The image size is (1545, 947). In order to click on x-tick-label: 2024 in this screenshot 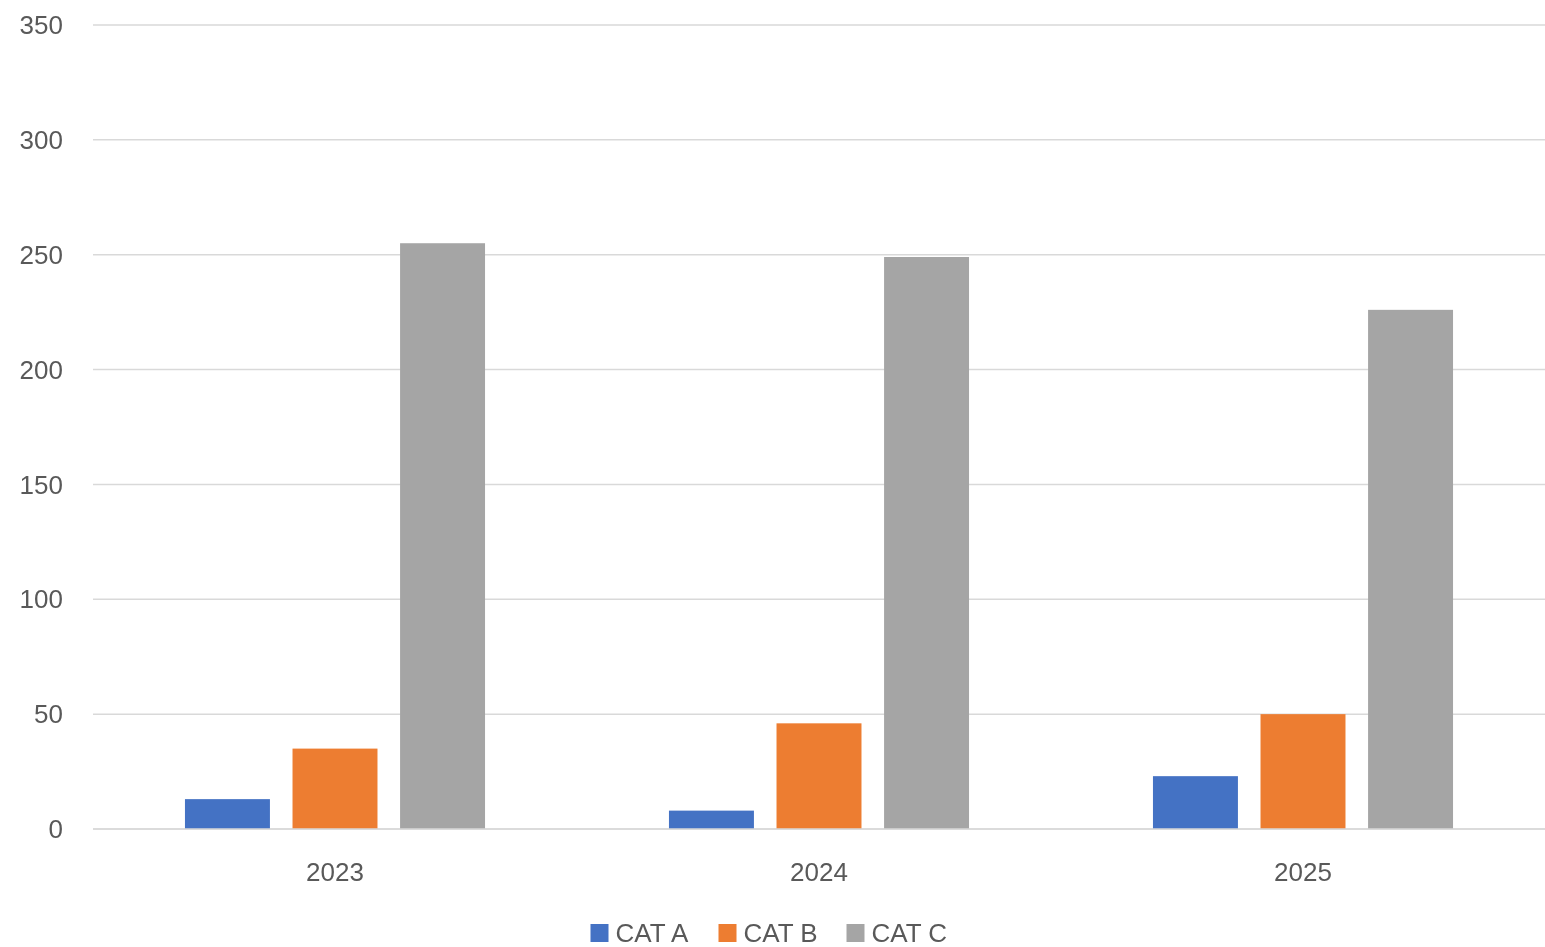, I will do `click(819, 872)`.